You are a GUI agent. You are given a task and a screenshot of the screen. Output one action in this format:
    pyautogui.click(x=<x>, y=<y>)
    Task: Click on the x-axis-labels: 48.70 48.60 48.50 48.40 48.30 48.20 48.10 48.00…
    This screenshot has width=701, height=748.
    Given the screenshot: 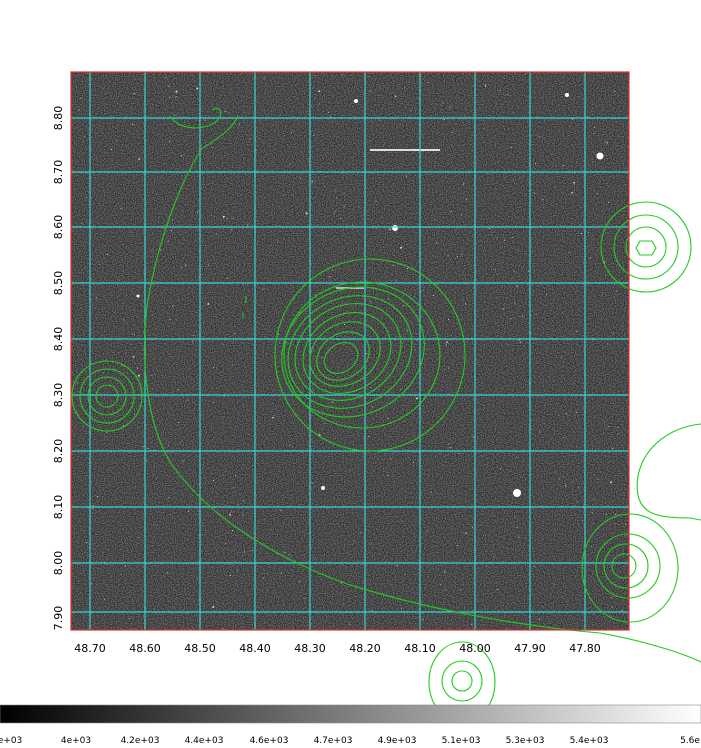 What is the action you would take?
    pyautogui.click(x=337, y=648)
    